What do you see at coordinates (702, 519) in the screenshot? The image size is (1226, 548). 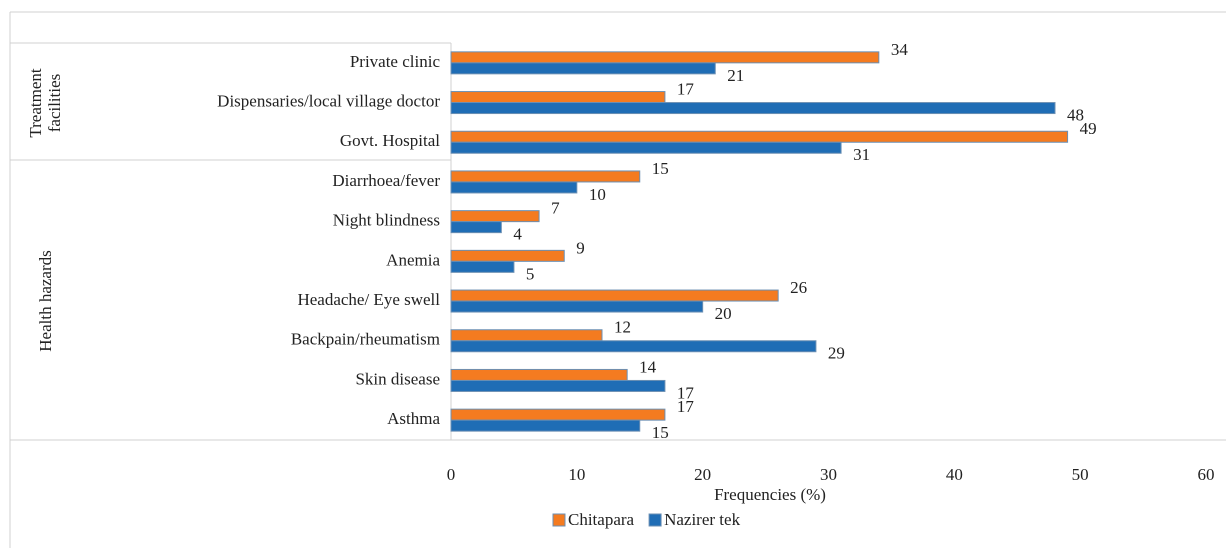 I see `legend-label: Nazirer tek` at bounding box center [702, 519].